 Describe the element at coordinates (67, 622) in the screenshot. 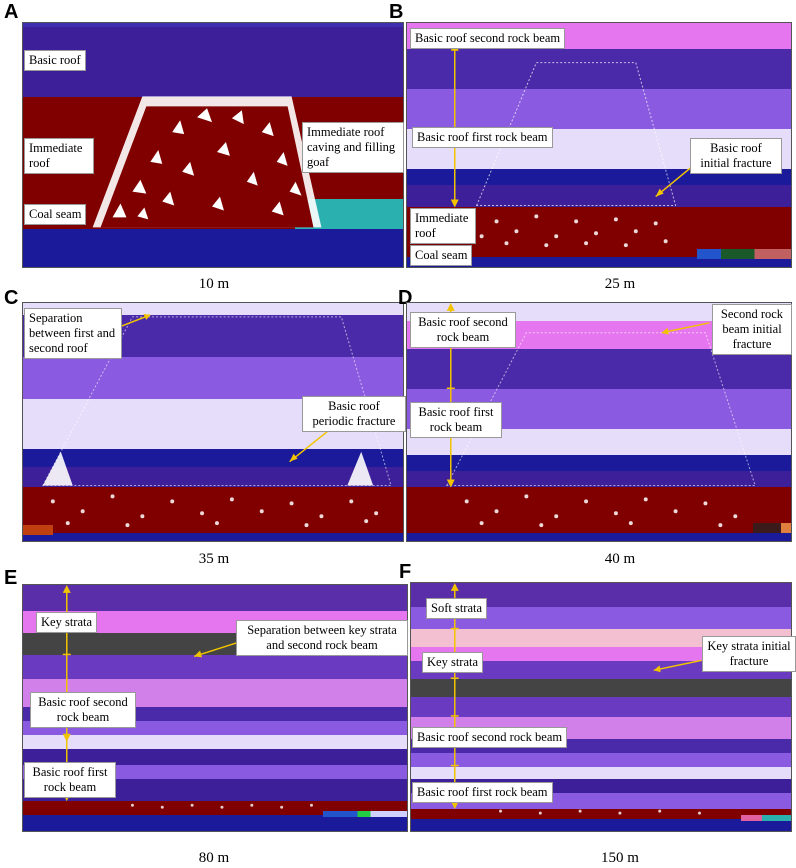

I see `label-key-strata-e: Key strata` at that location.